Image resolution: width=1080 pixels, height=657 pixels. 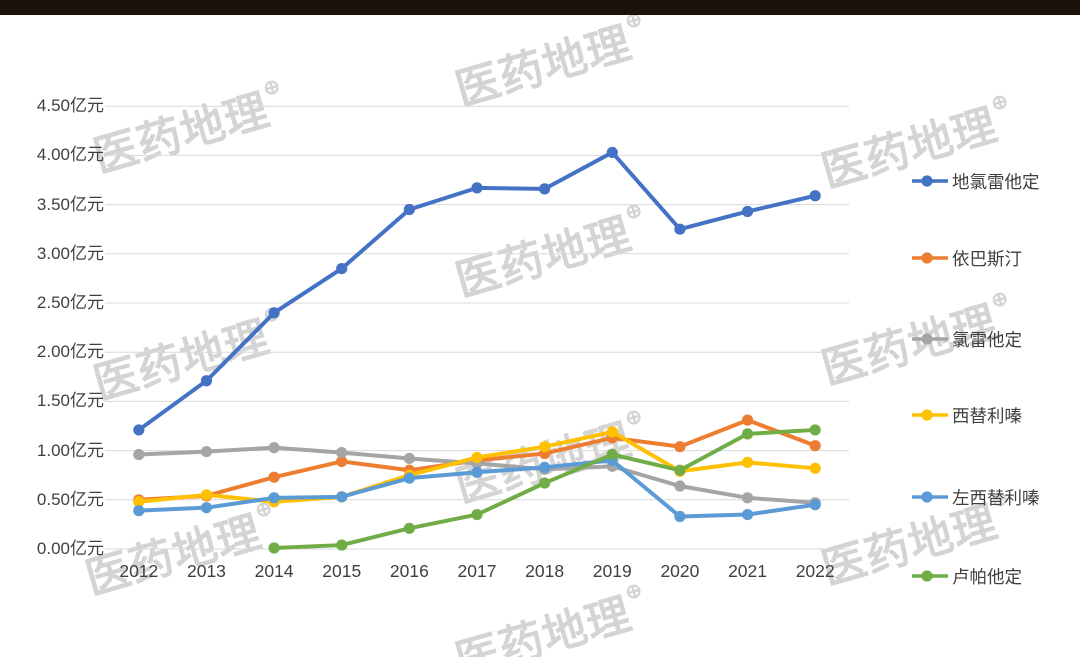 I want to click on y-axis-tick-label: 4.00亿元, so click(x=70, y=155).